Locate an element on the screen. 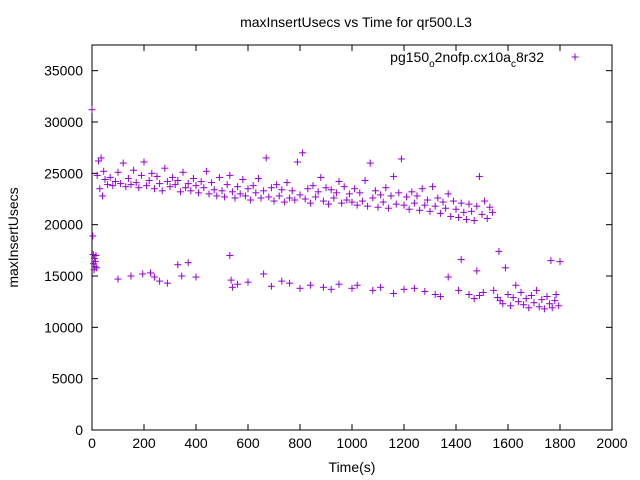 This screenshot has height=480, width=640. x-tick-label: 1600 is located at coordinates (507, 443).